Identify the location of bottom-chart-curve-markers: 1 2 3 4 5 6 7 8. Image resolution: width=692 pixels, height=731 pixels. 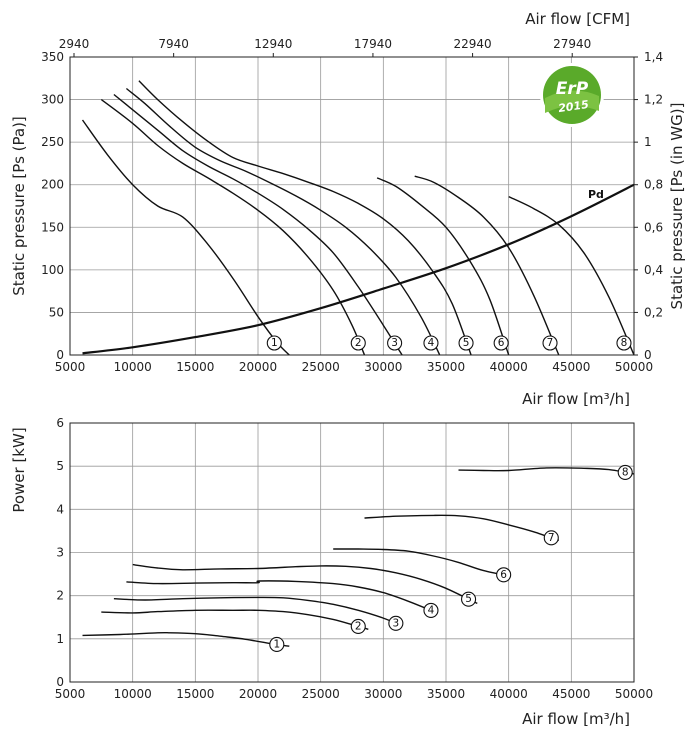
(451, 558).